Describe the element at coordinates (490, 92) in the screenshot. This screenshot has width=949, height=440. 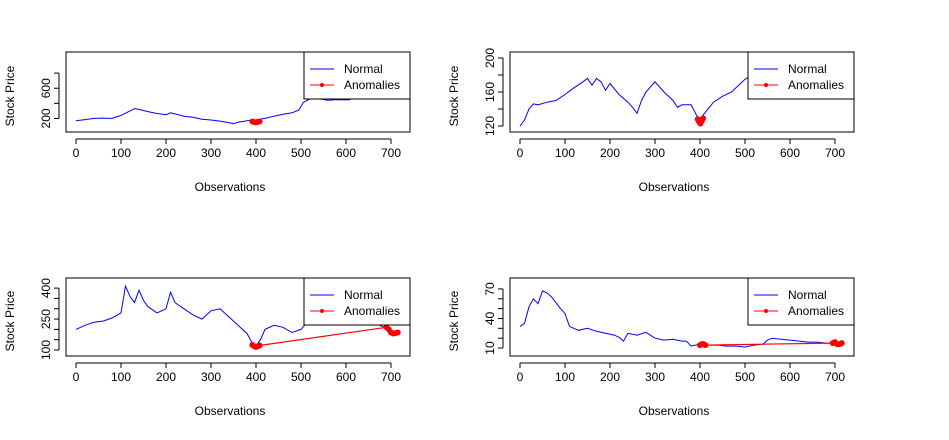
I see `y-tick-label: 160` at that location.